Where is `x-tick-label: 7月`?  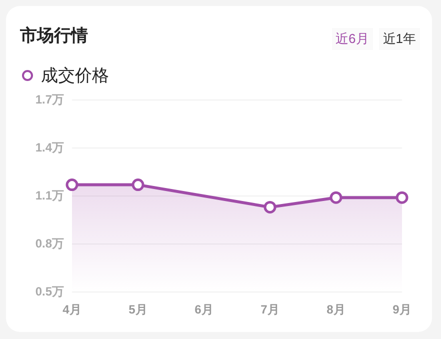
x-tick-label: 7月 is located at coordinates (270, 309).